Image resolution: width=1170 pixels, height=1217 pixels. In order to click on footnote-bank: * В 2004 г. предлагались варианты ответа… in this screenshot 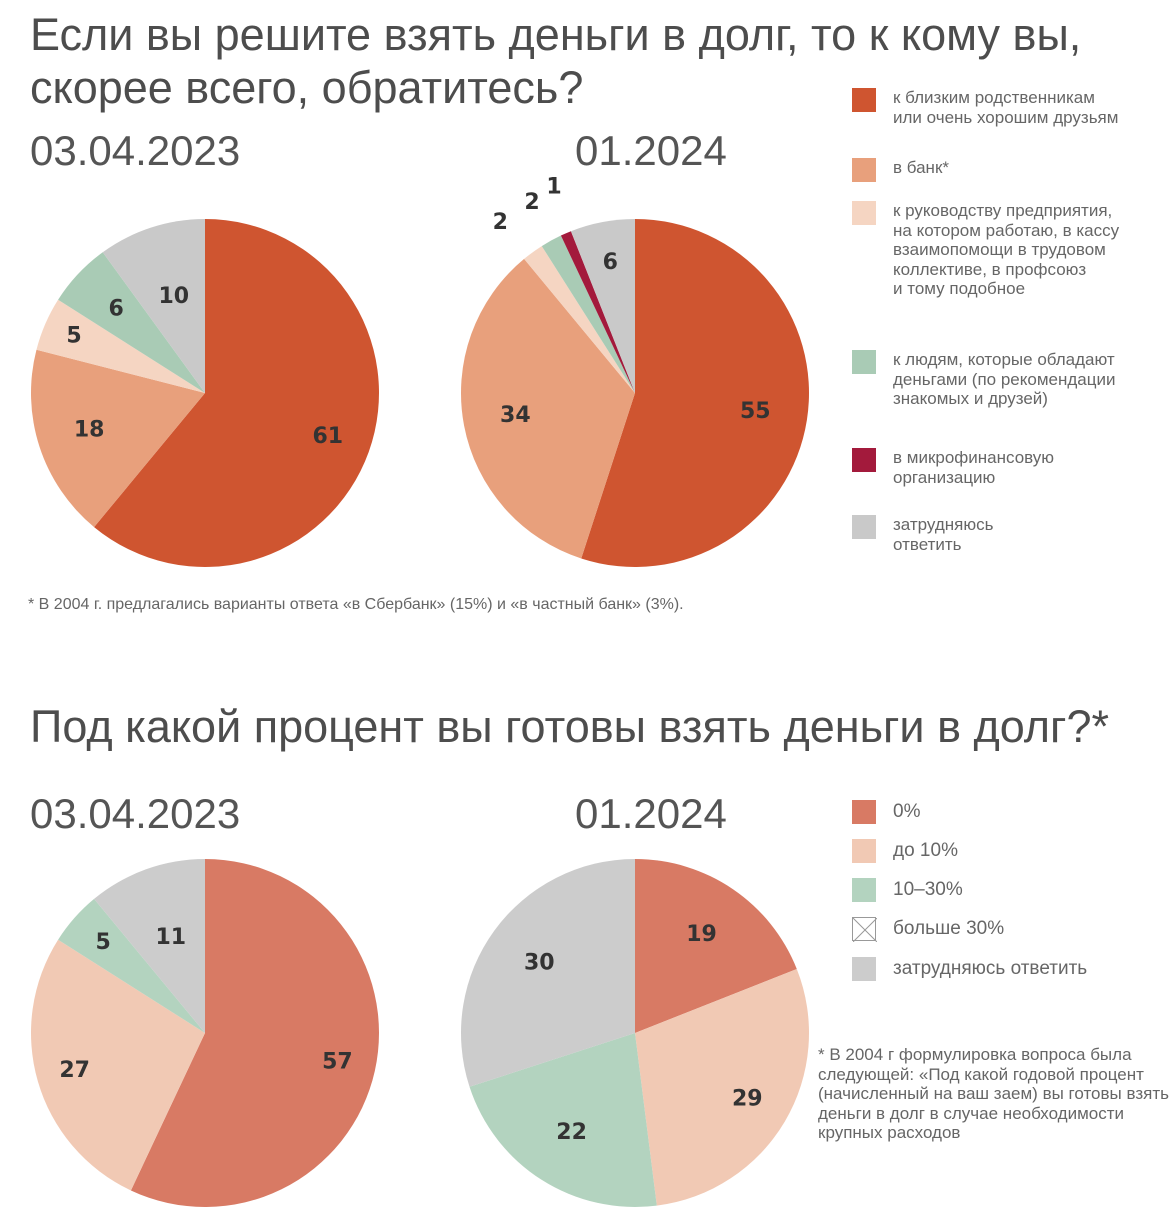, I will do `click(356, 604)`.